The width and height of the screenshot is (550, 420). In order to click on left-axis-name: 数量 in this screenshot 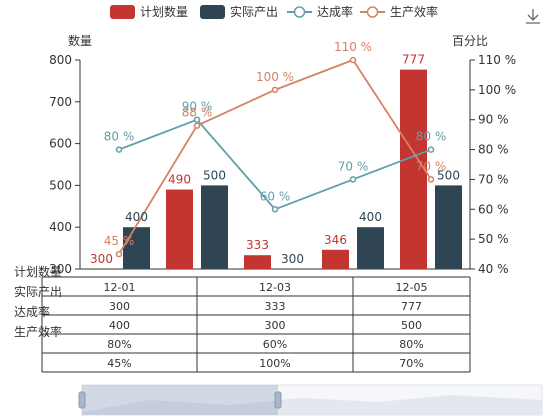, I will do `click(80, 40)`.